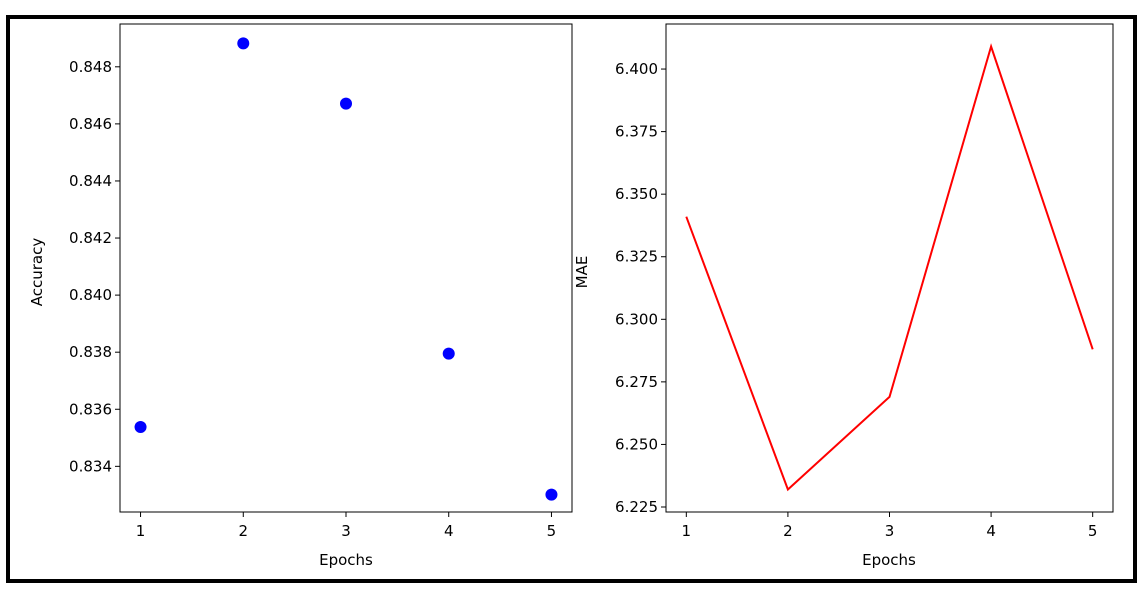 The width and height of the screenshot is (1148, 594). I want to click on mae-y-ticks: 6.225 6.250 6.275 6.300 6.325 6.350 6.375 6.400, so click(640, 288).